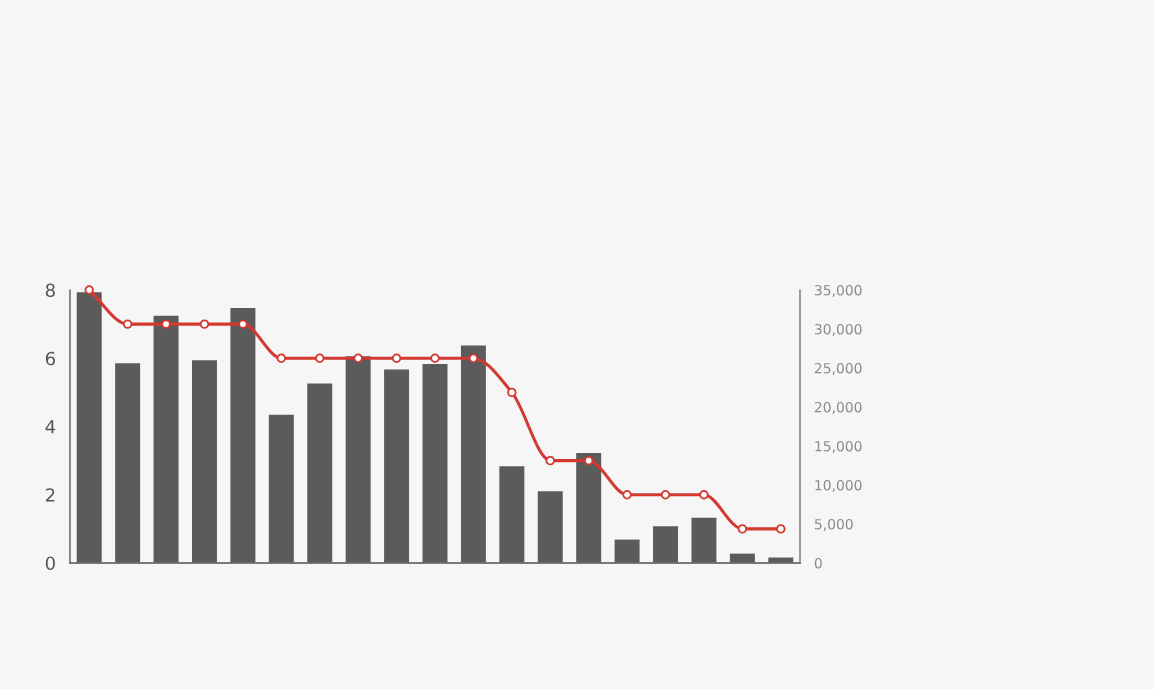 The image size is (1154, 689). Describe the element at coordinates (50, 358) in the screenshot. I see `y-tick-label: 6` at that location.